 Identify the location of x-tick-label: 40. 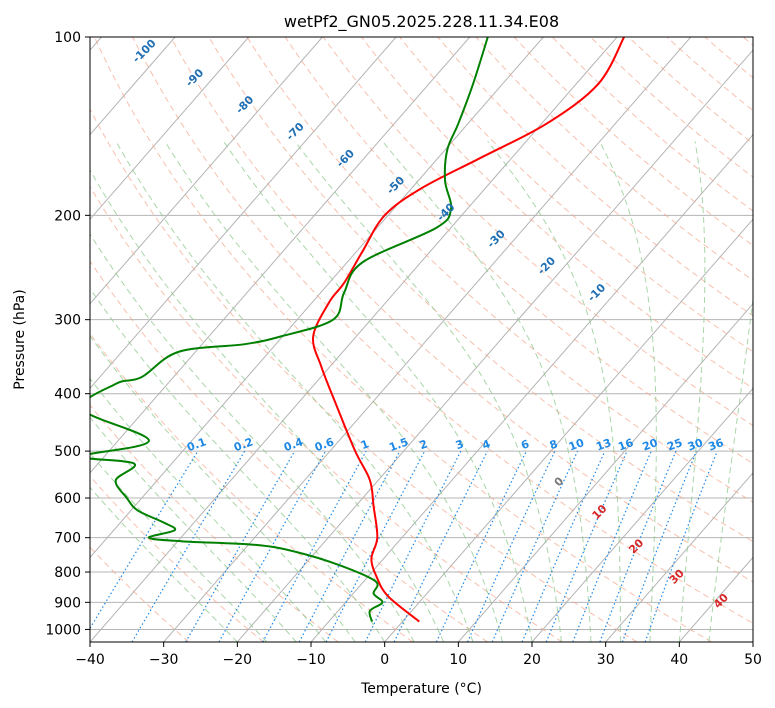
(679, 660).